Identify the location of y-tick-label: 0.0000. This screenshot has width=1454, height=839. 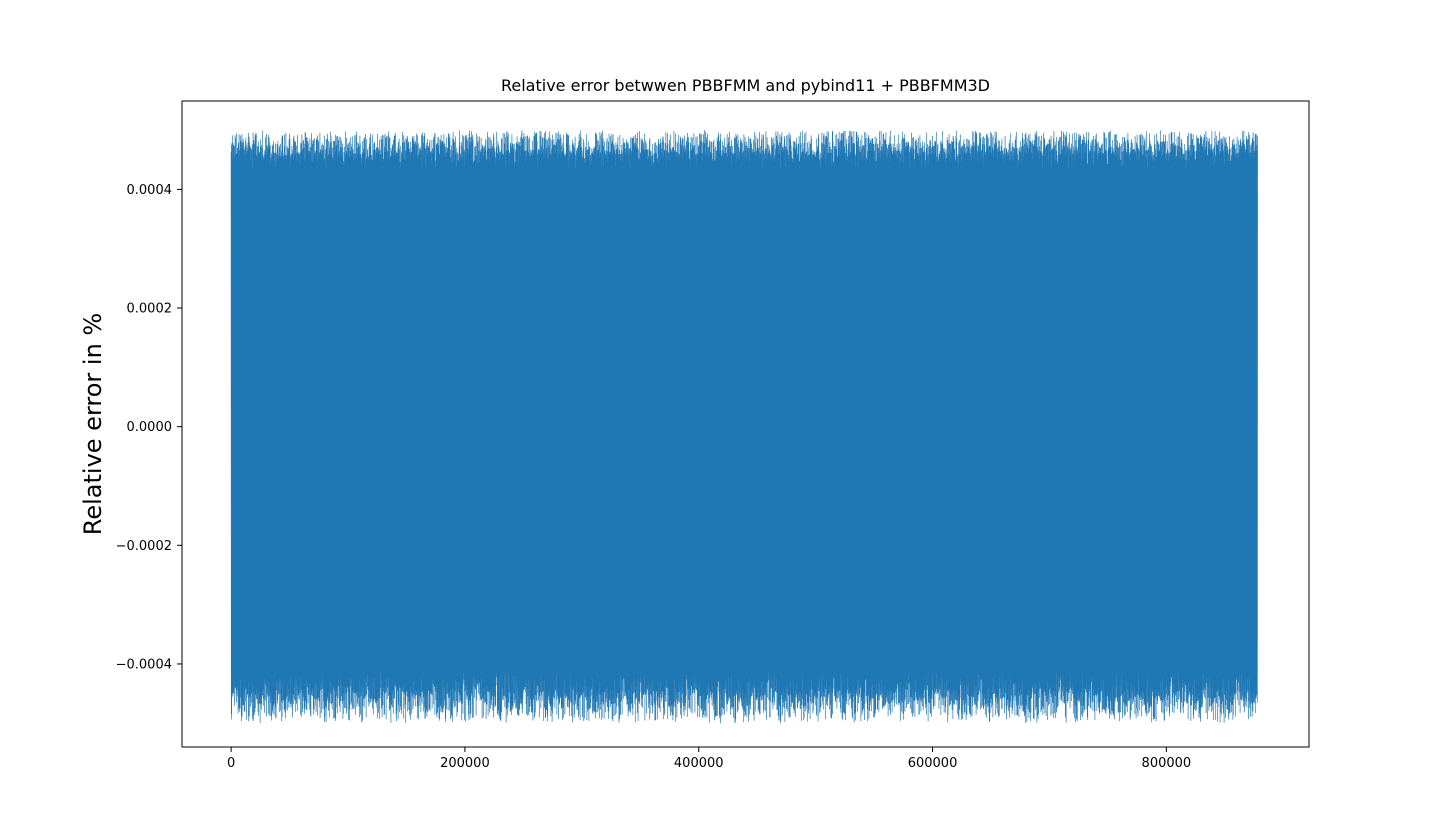
(150, 427).